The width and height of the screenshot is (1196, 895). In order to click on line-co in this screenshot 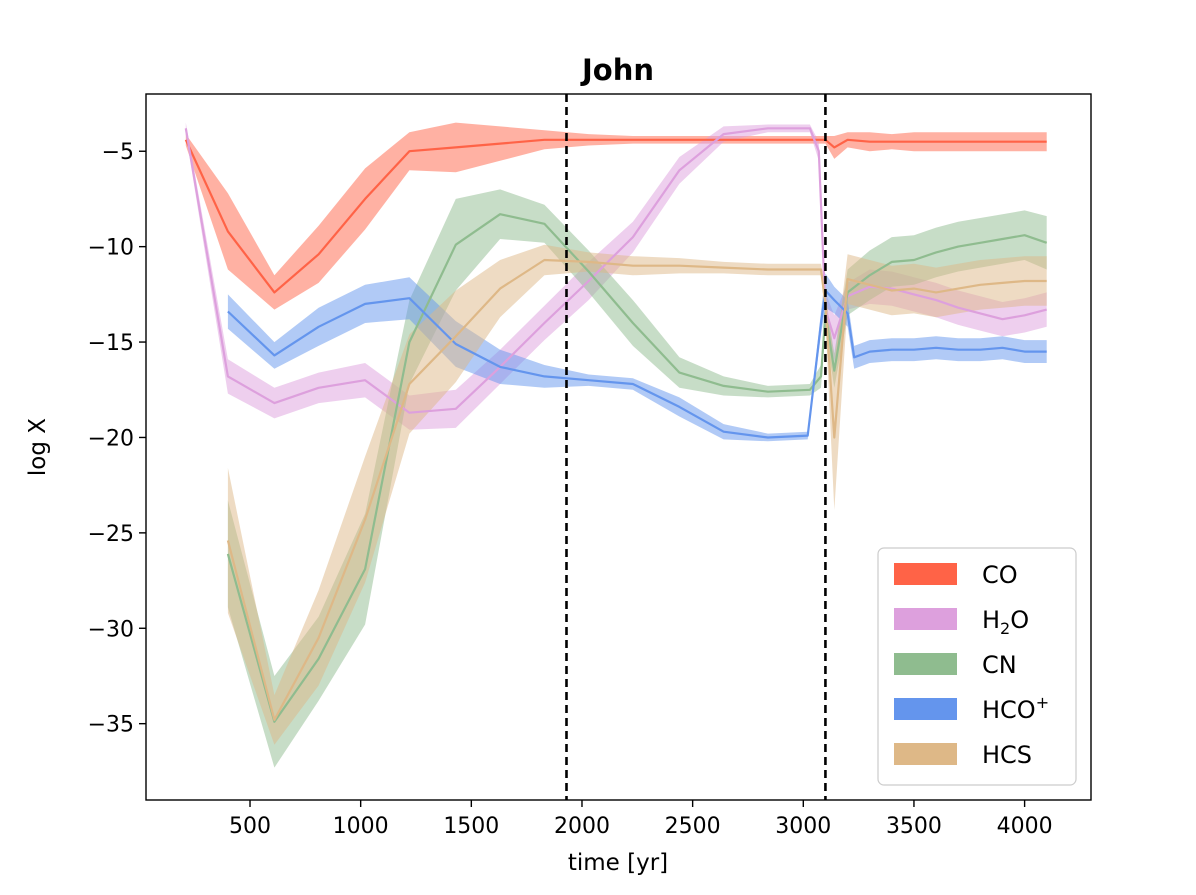, I will do `click(615, 216)`.